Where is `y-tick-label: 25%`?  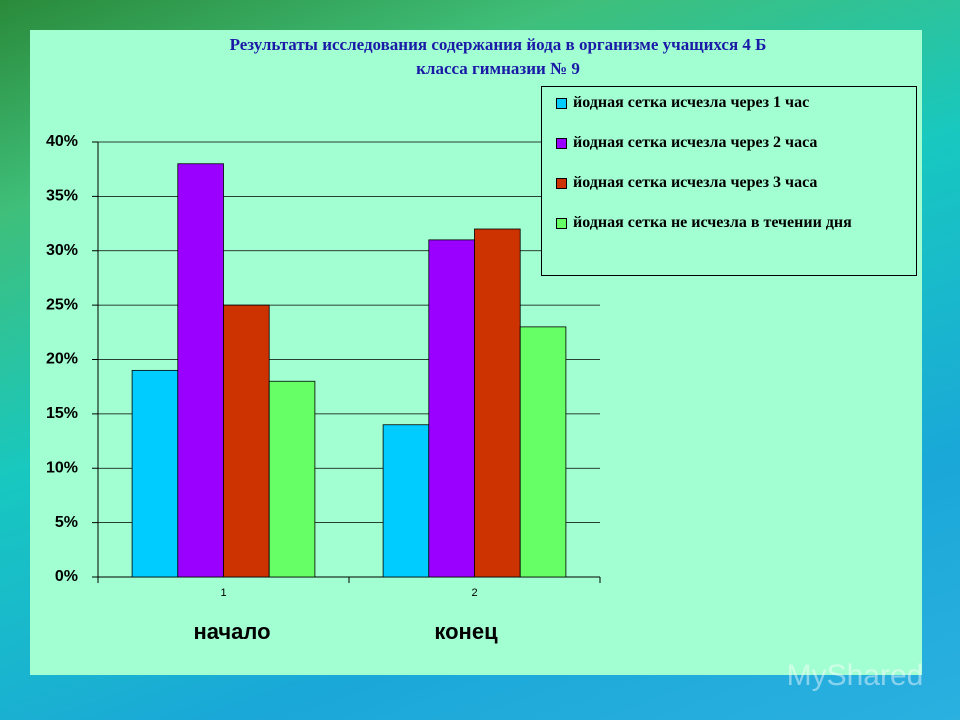
y-tick-label: 25% is located at coordinates (62, 304).